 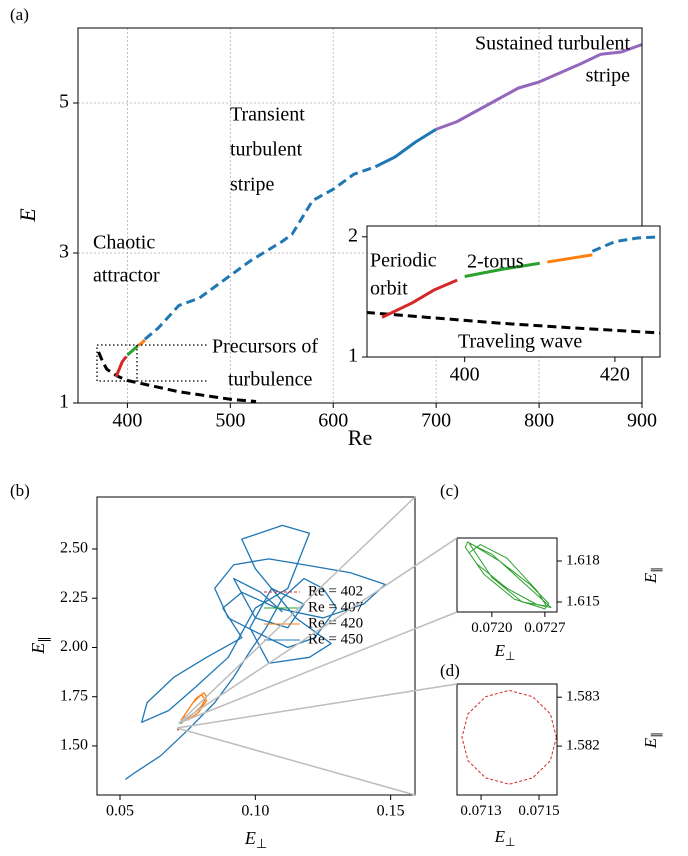 What do you see at coordinates (74, 597) in the screenshot?
I see `y-tick-label: 2.25` at bounding box center [74, 597].